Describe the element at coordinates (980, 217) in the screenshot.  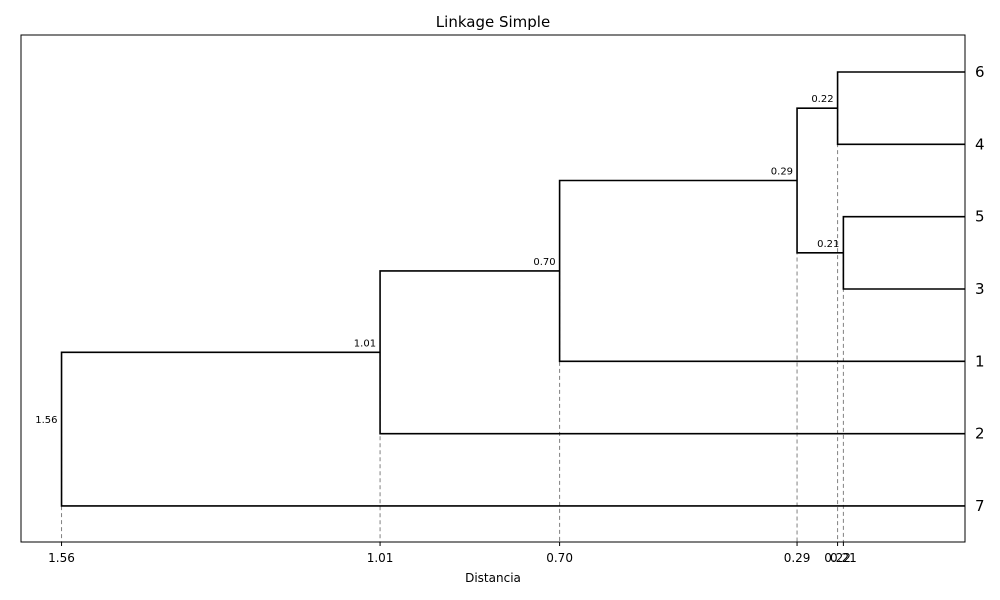
I see `leaf-label-5: 5` at that location.